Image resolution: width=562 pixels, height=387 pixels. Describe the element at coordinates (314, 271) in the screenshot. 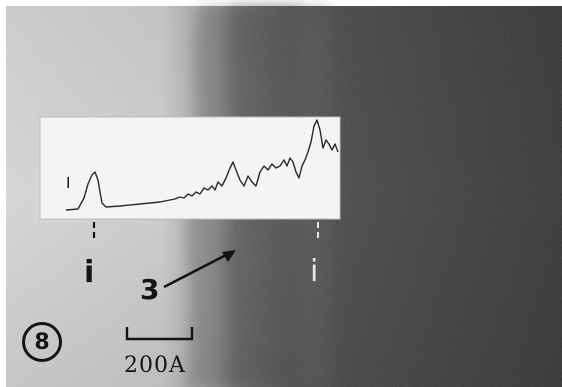

I see `interface-marker-right: i` at that location.